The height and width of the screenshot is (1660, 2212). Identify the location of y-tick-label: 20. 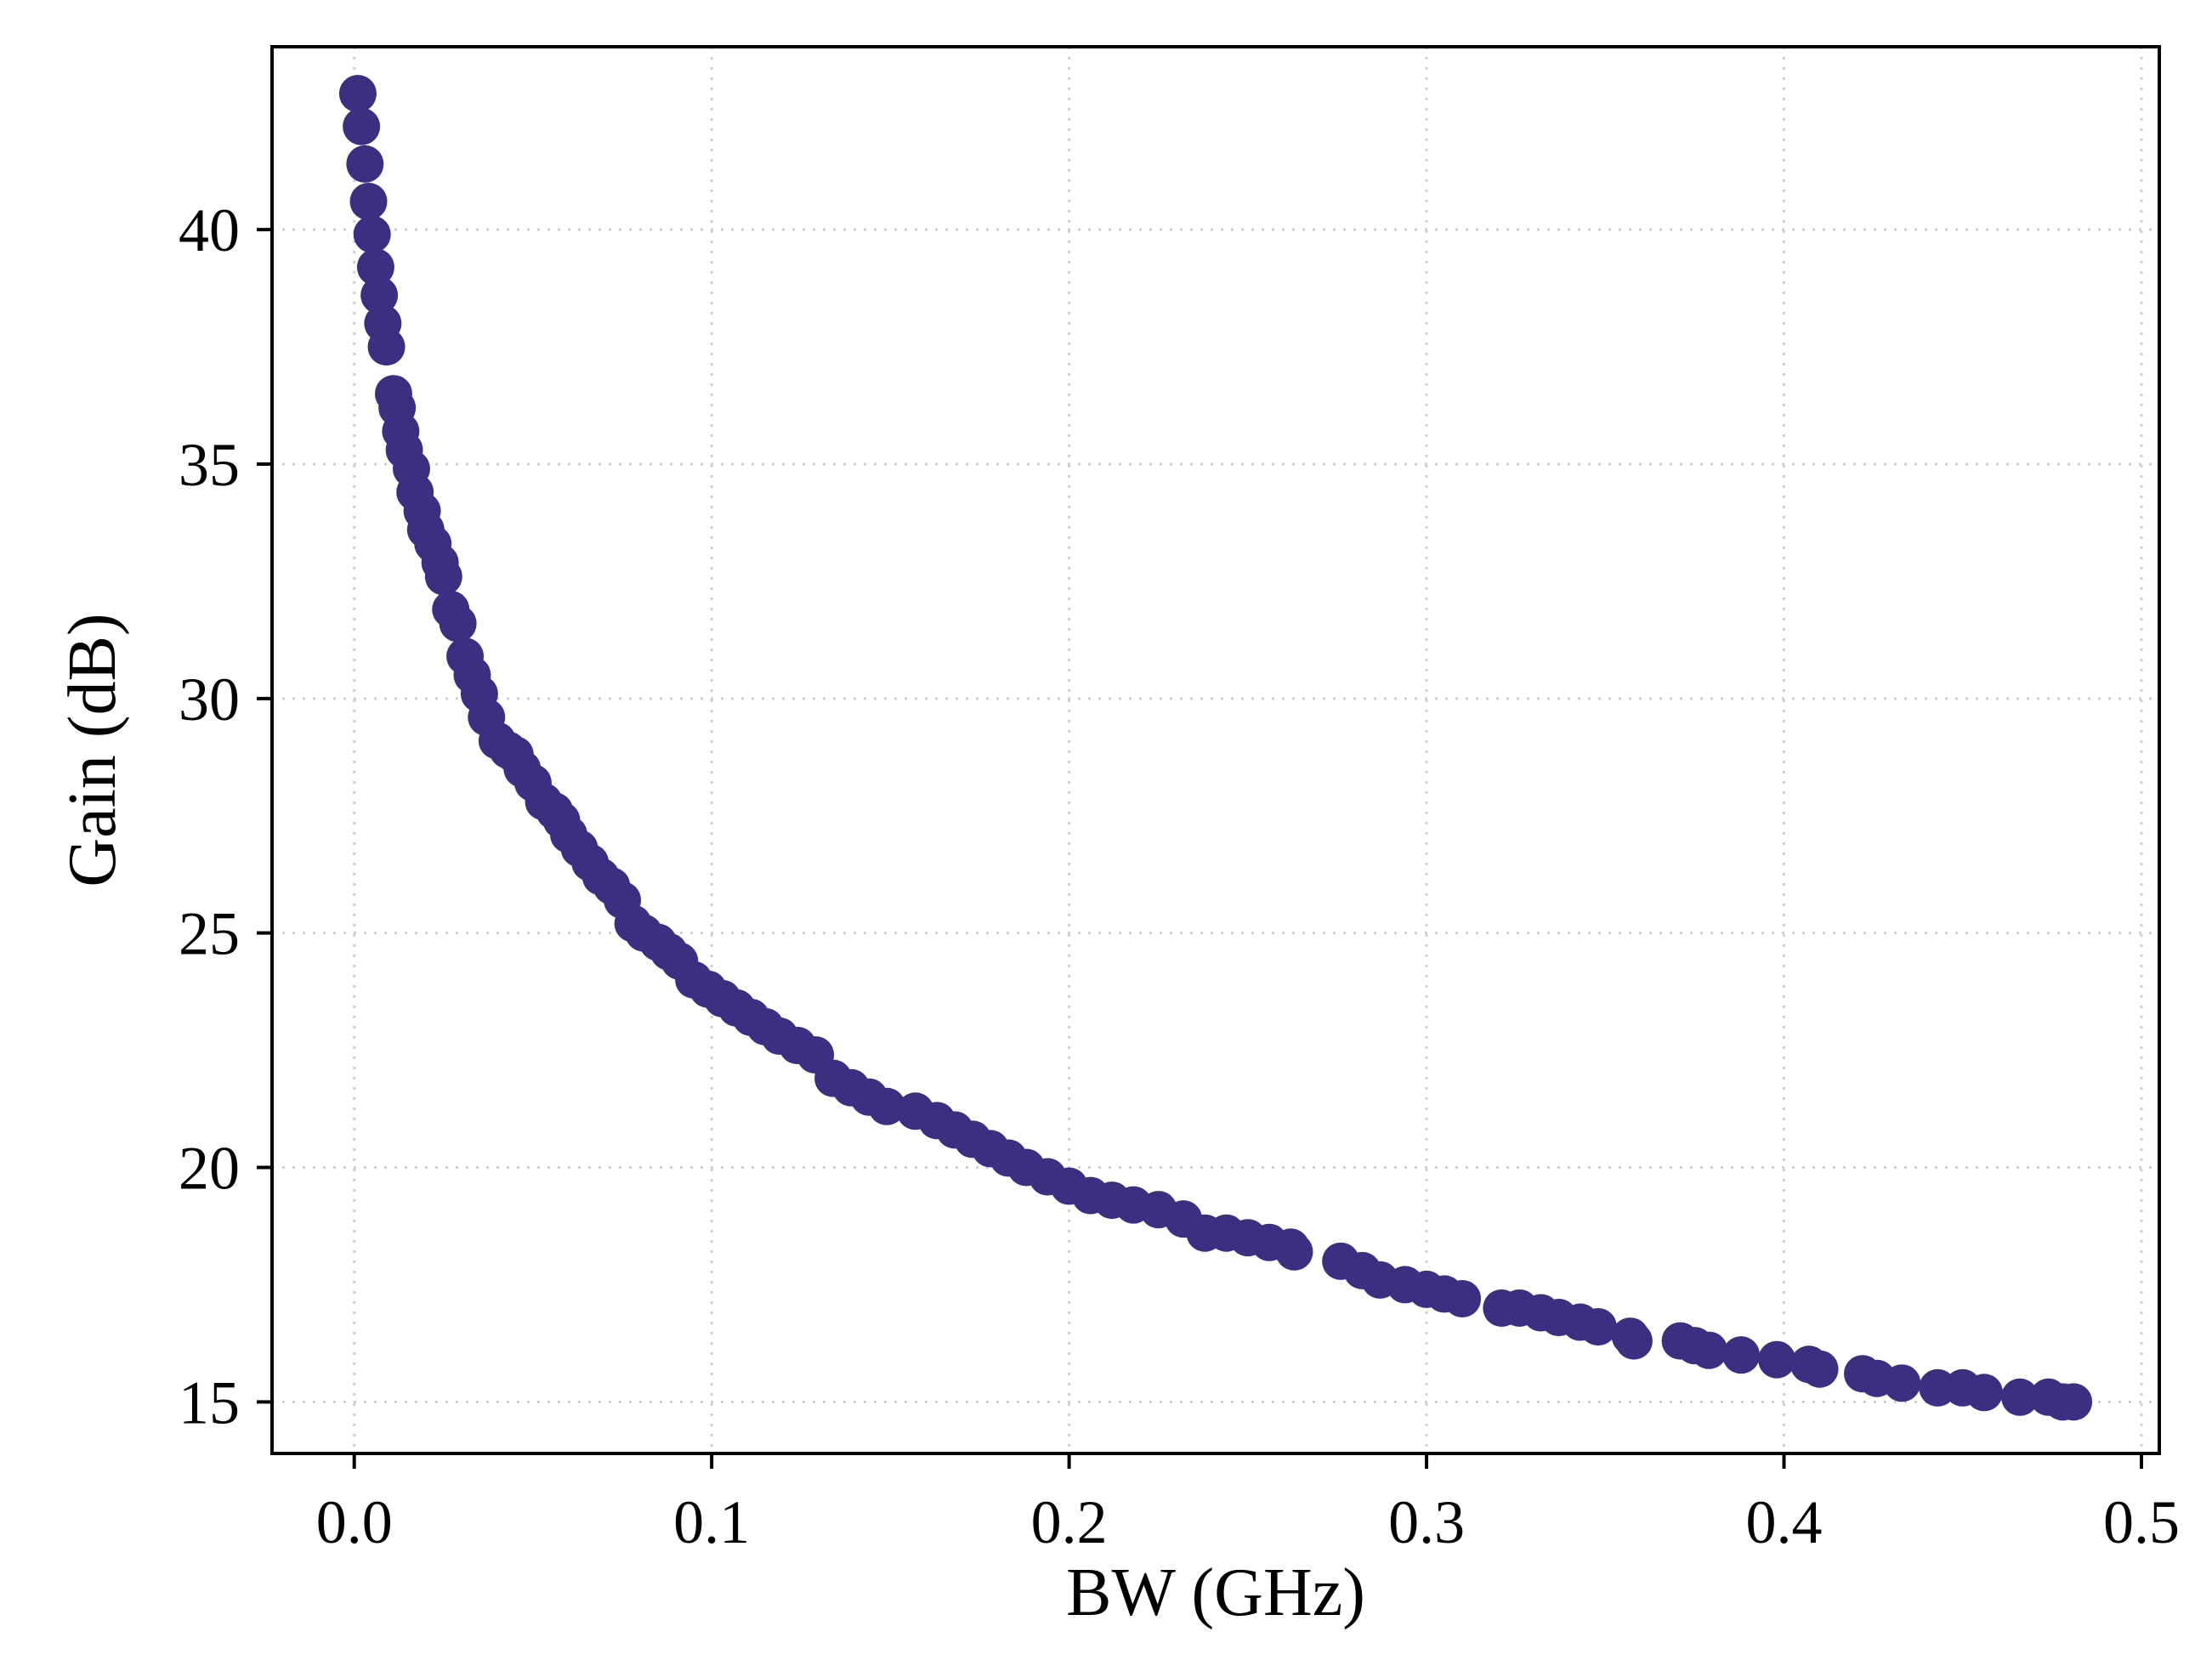
(209, 1168).